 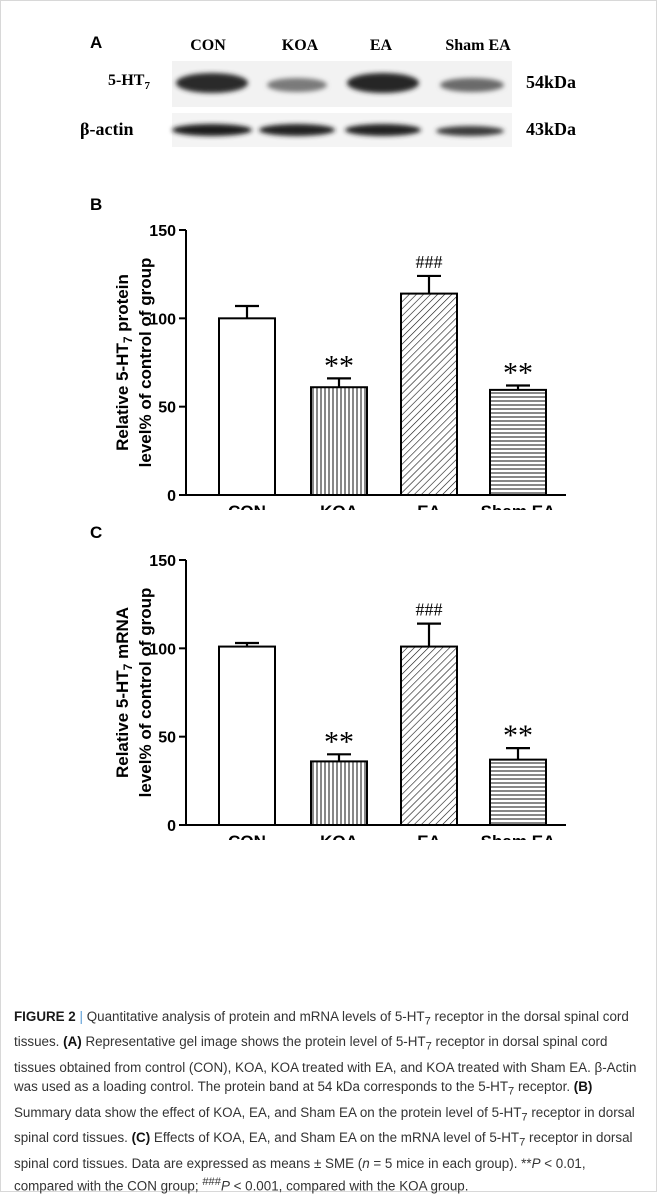 What do you see at coordinates (470, 131) in the screenshot?
I see `band-actin-sham-ea` at bounding box center [470, 131].